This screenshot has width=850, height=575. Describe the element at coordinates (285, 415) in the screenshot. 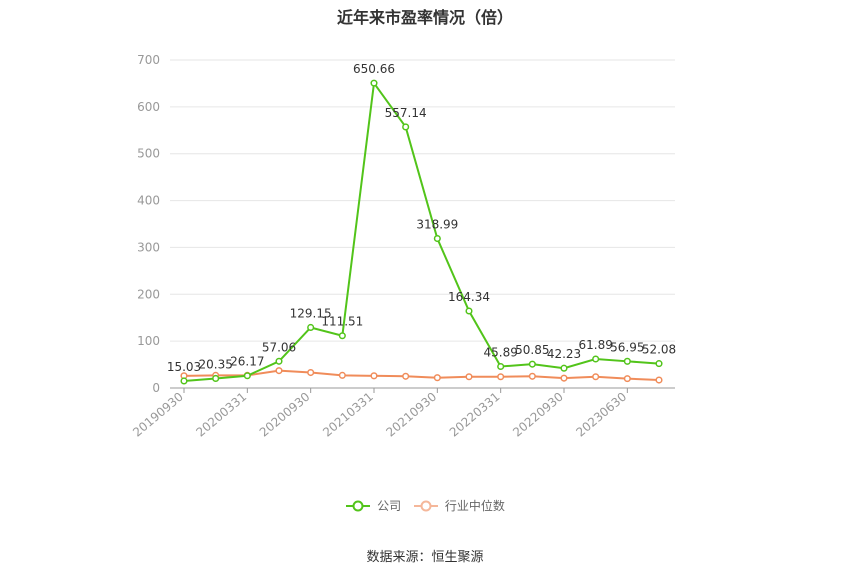

I see `x-tick-label: 20200930` at that location.